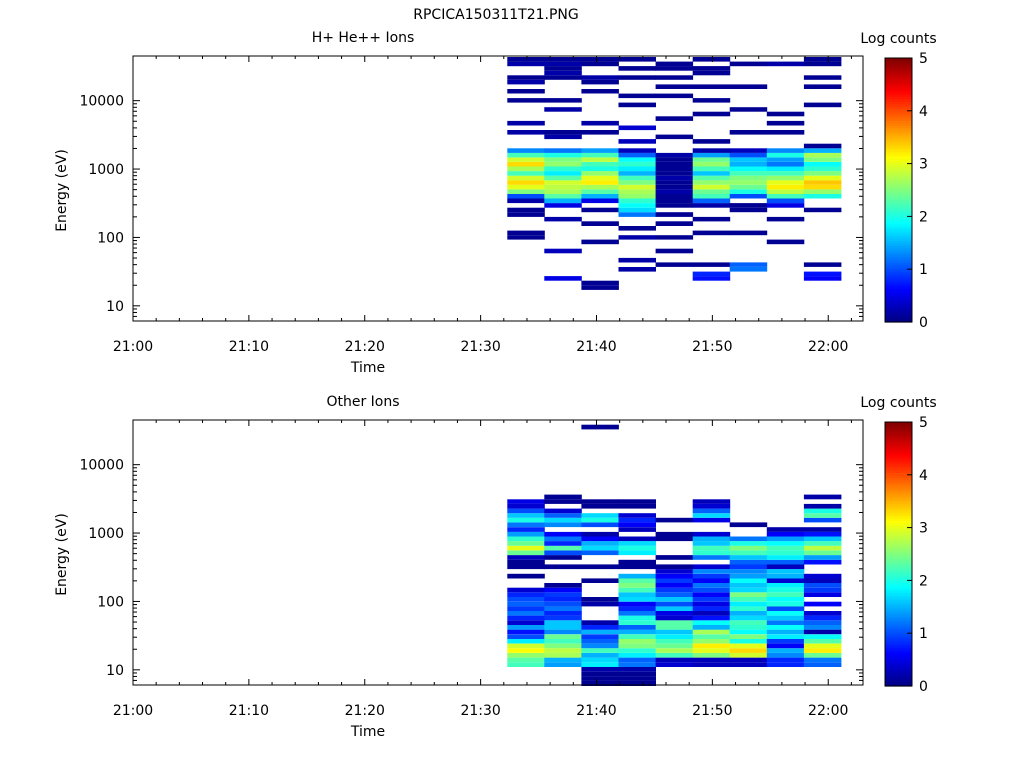  I want to click on colorbar: 0 1 2 3 4 5 Log counts, so click(898, 181).